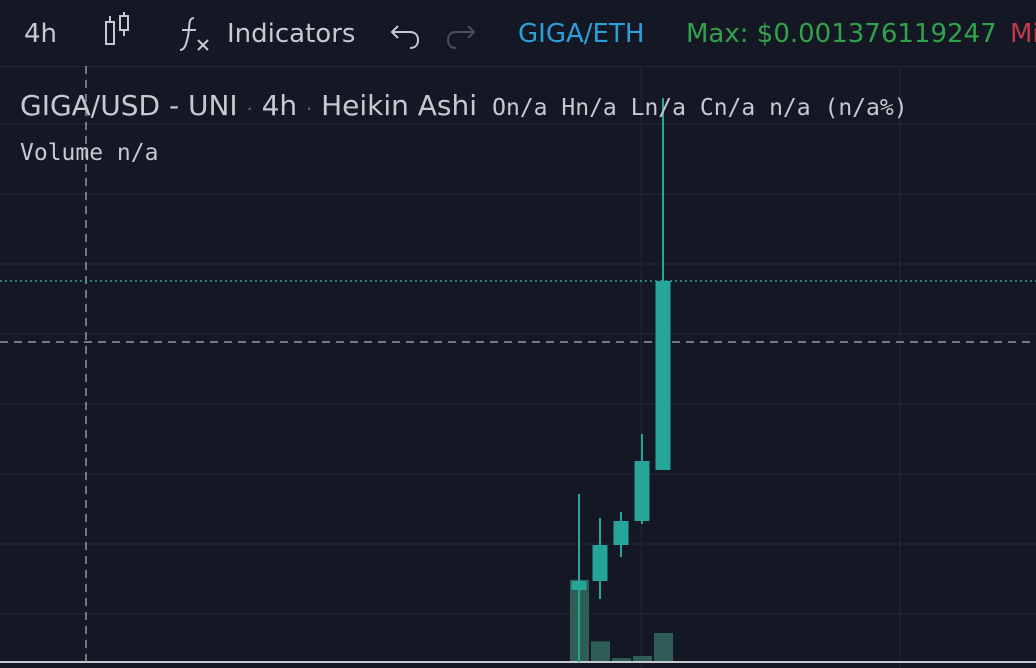 The height and width of the screenshot is (668, 1036). Describe the element at coordinates (581, 34) in the screenshot. I see `pair-selector: GIGA/ETH` at that location.